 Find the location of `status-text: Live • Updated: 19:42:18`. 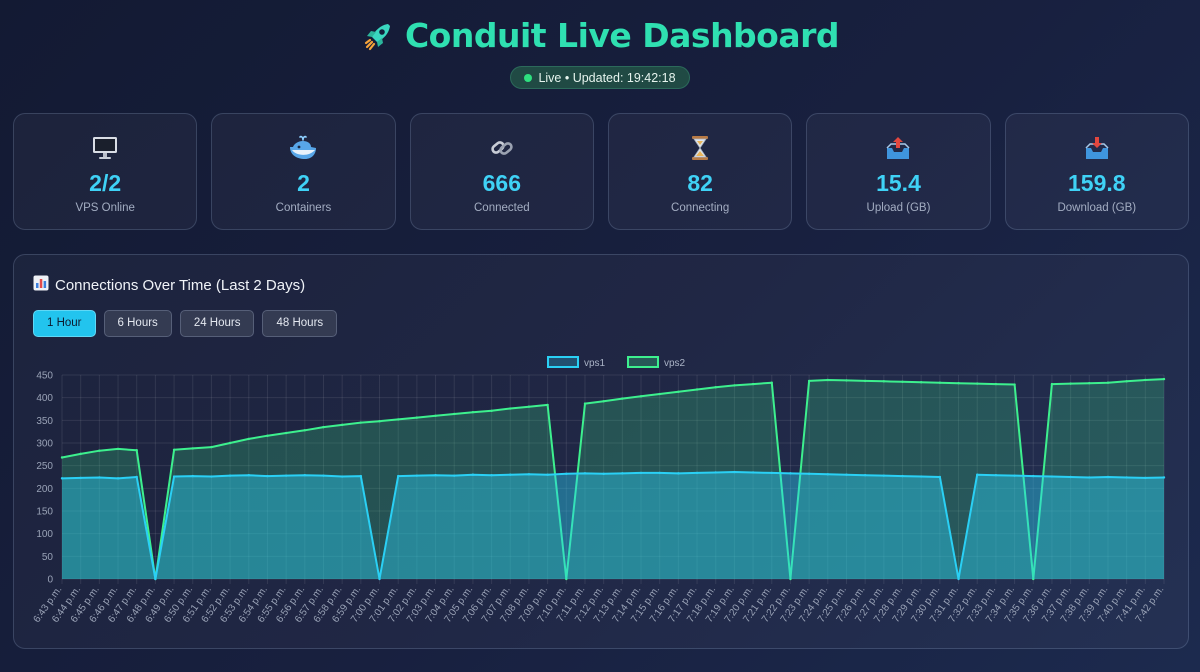

status-text: Live • Updated: 19:42:18 is located at coordinates (607, 77).